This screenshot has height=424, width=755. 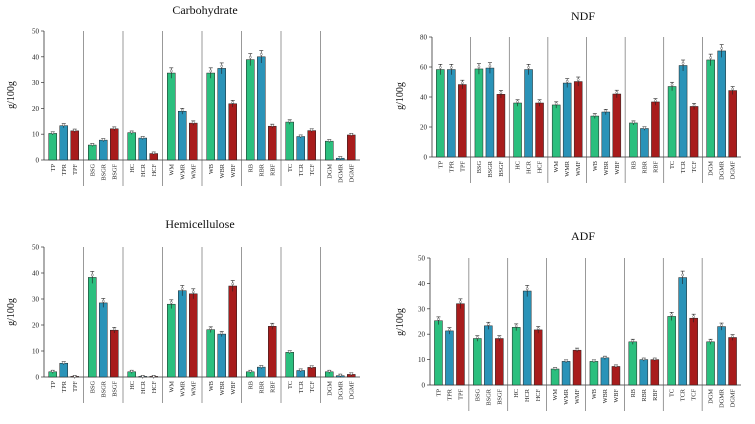 What do you see at coordinates (193, 141) in the screenshot?
I see `bar-wmf` at bounding box center [193, 141].